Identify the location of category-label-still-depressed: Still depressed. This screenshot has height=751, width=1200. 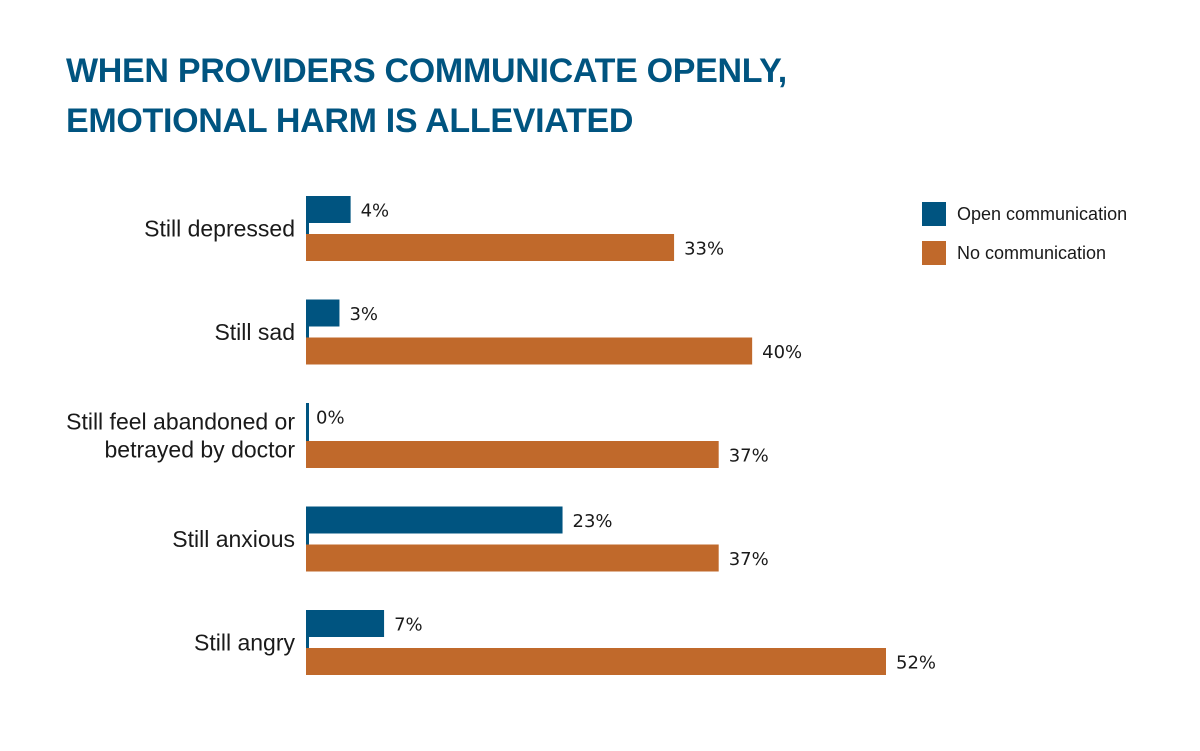
(219, 229).